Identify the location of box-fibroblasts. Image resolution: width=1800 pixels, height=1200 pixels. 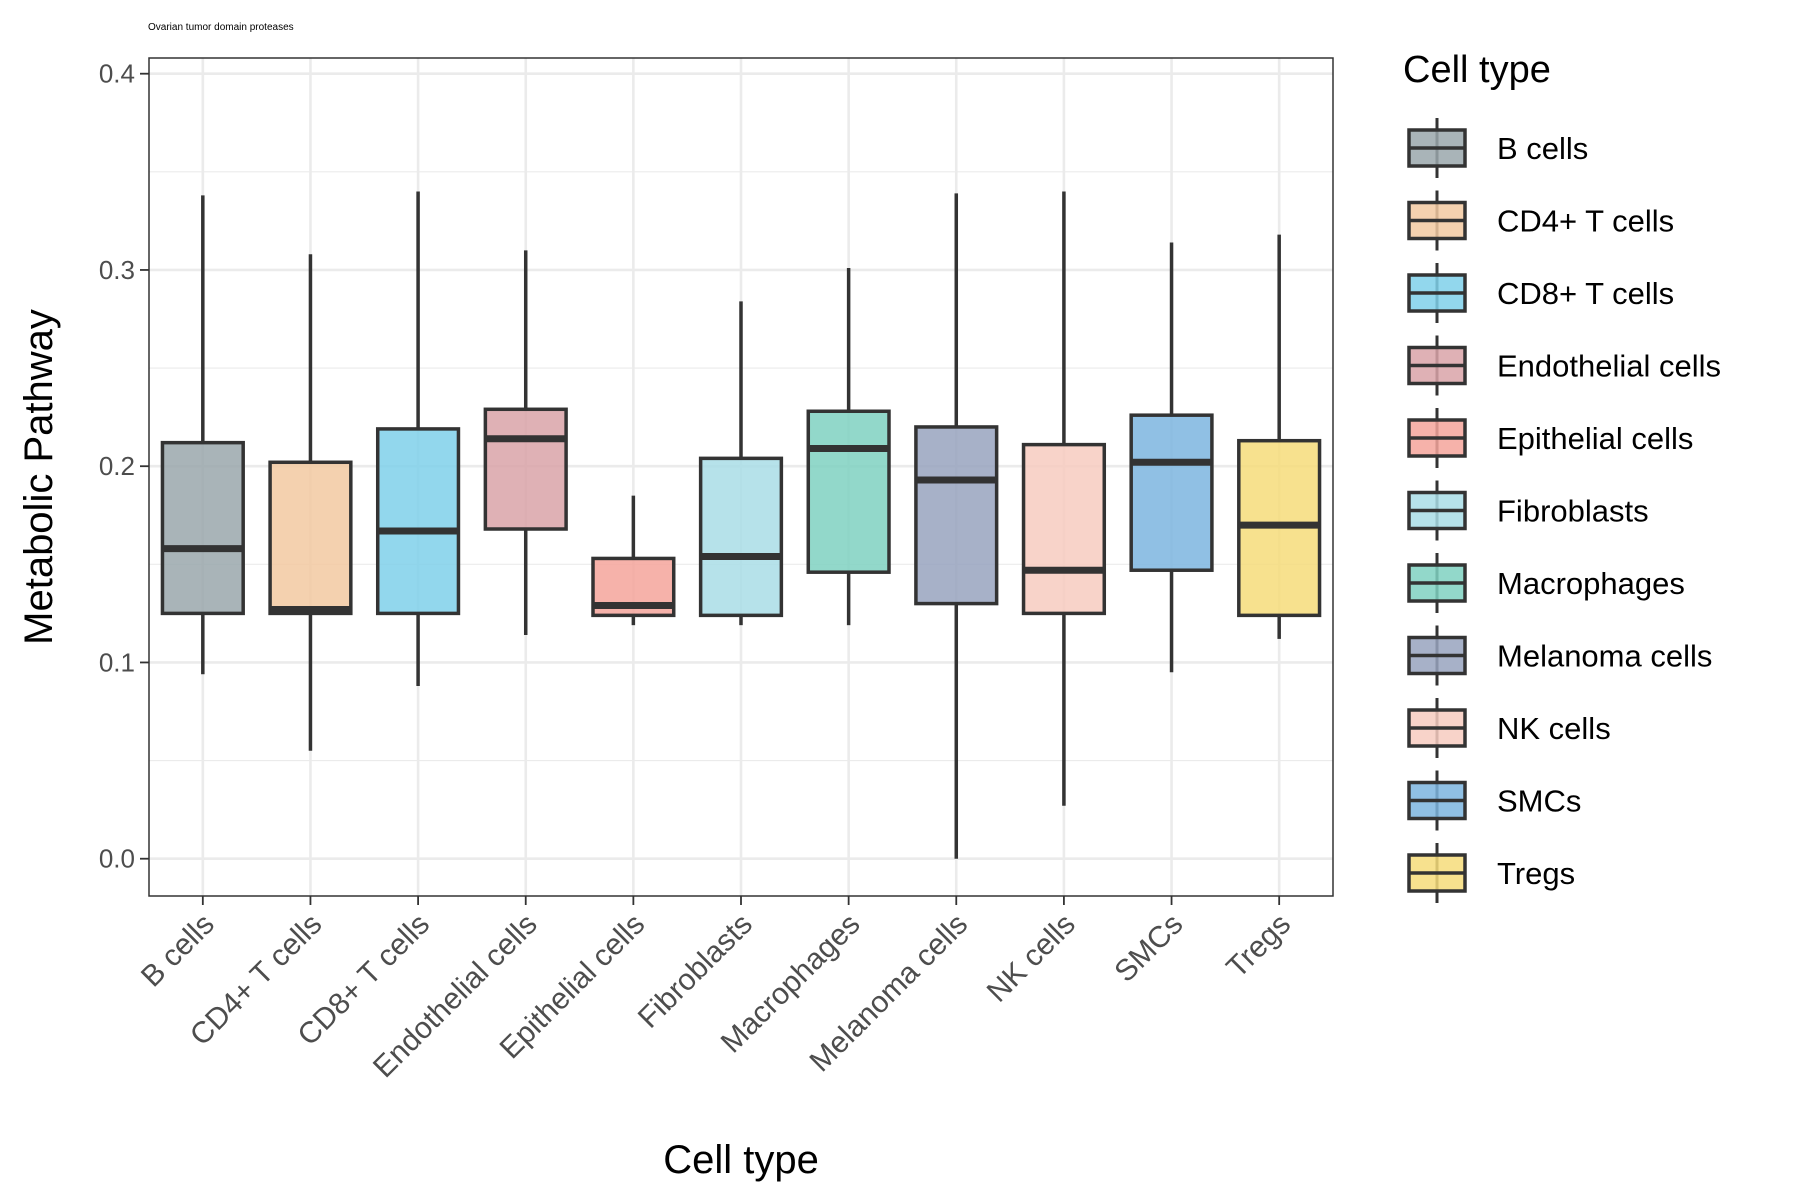
(741, 463).